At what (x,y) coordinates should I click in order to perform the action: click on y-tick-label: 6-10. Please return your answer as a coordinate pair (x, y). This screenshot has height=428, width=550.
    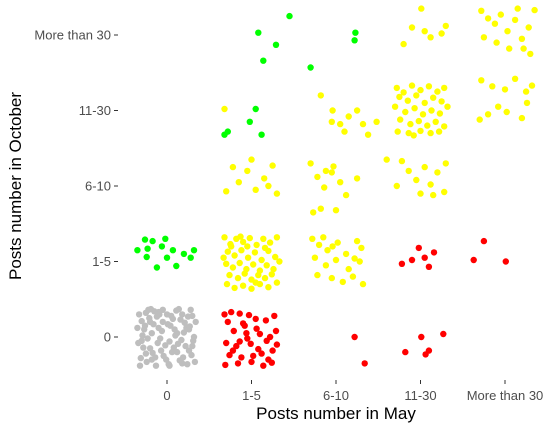
    Looking at the image, I should click on (98, 186).